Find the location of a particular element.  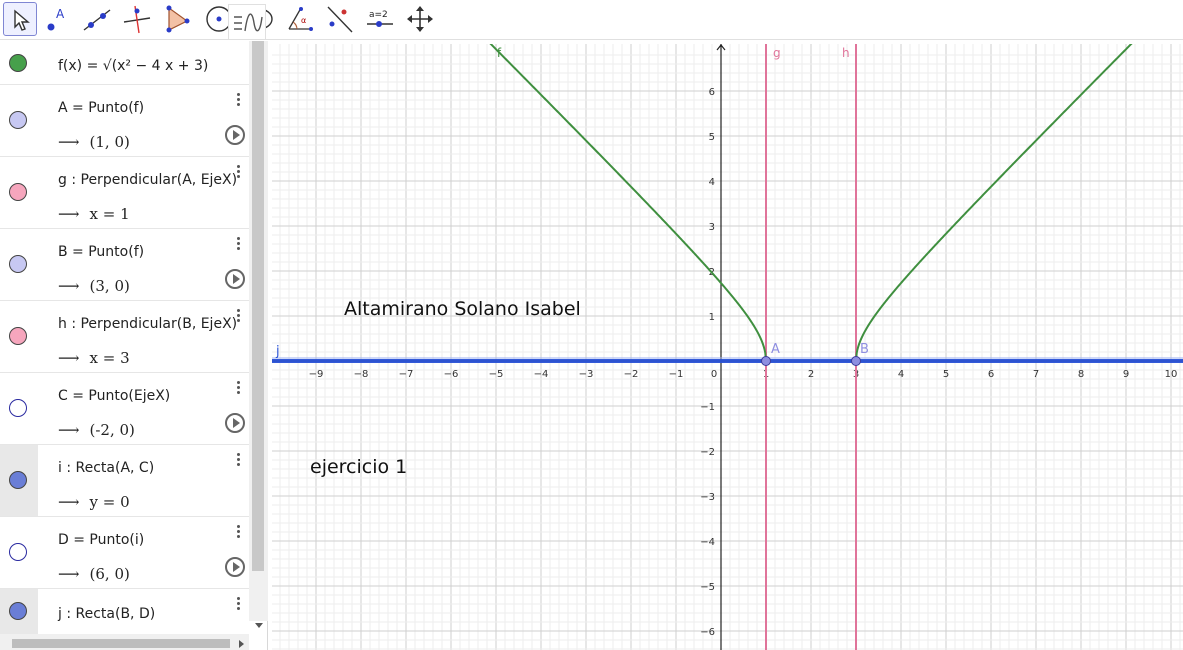

label-h: h is located at coordinates (846, 53).